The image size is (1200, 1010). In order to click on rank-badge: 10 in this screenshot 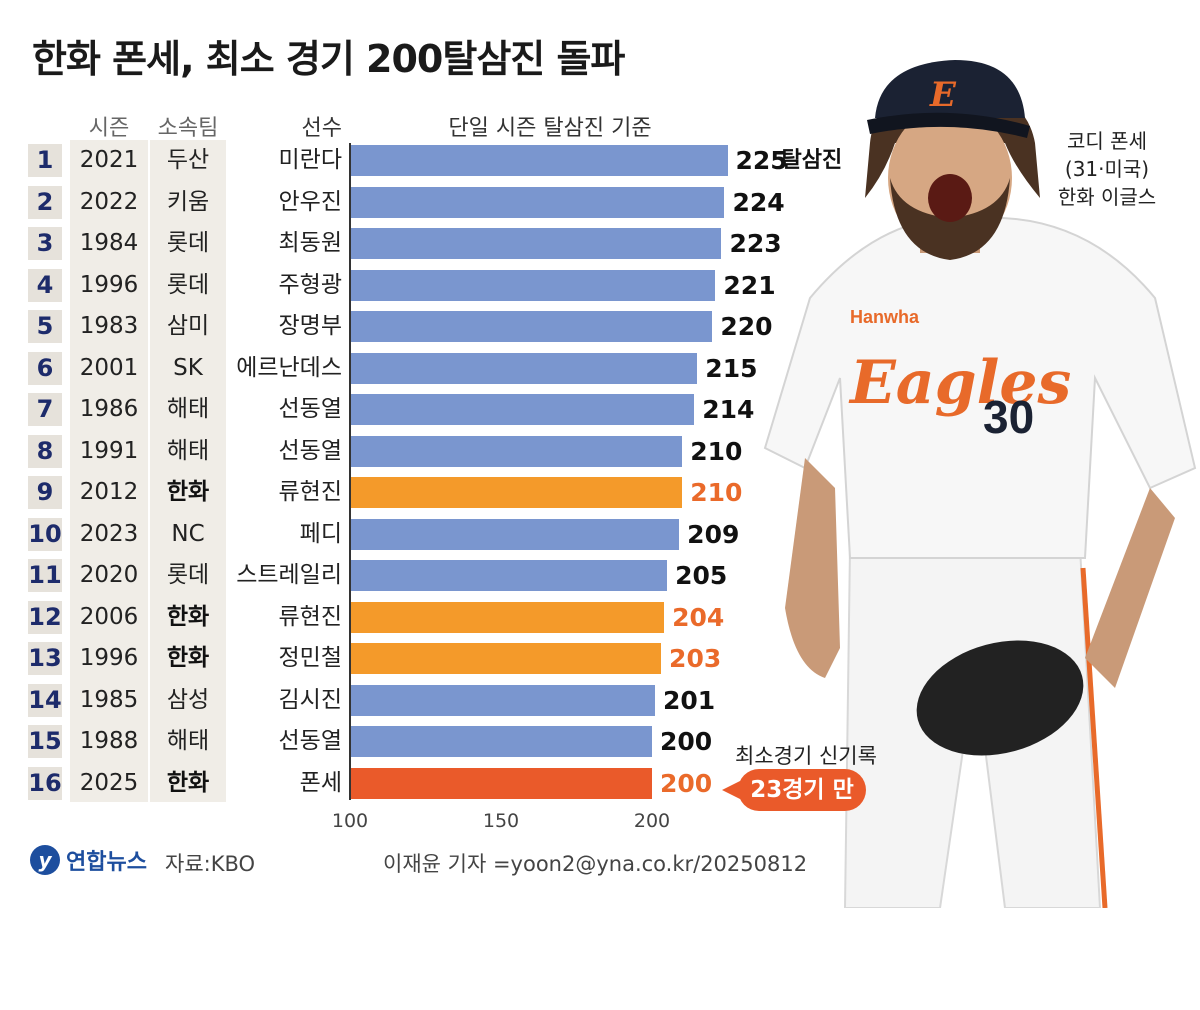, I will do `click(45, 534)`.